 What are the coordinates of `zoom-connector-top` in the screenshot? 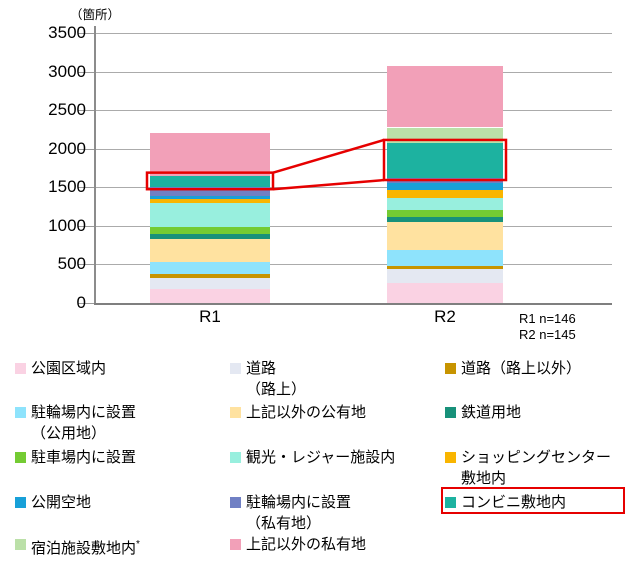 It's located at (328, 156).